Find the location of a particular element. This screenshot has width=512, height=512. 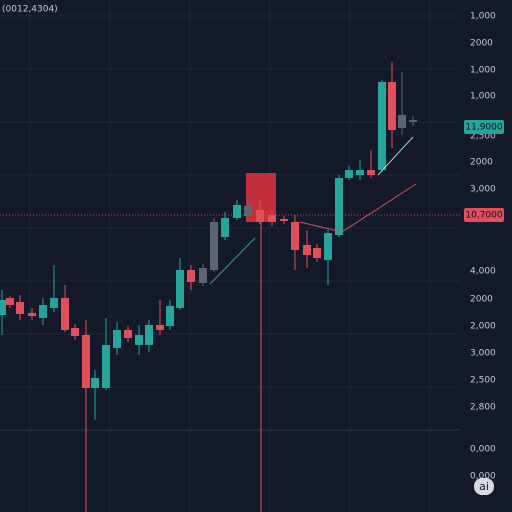

current-price: 11,9000 is located at coordinates (483, 128).